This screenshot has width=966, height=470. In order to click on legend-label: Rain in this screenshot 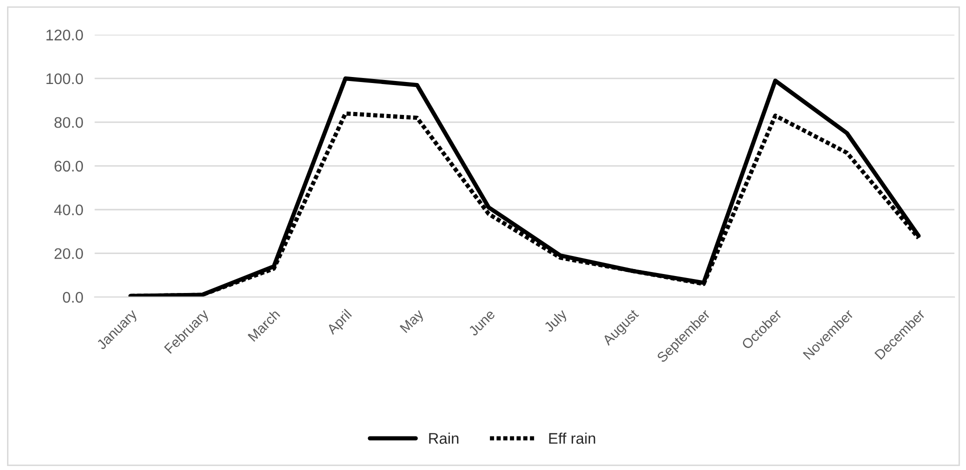, I will do `click(443, 438)`.